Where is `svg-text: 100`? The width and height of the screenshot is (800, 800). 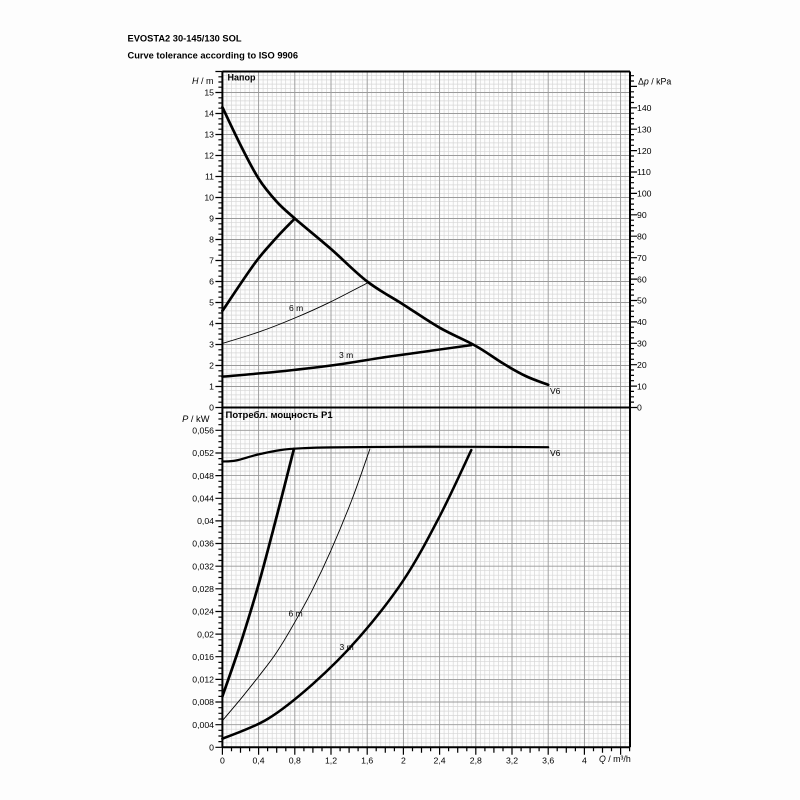 svg-text: 100 is located at coordinates (644, 194).